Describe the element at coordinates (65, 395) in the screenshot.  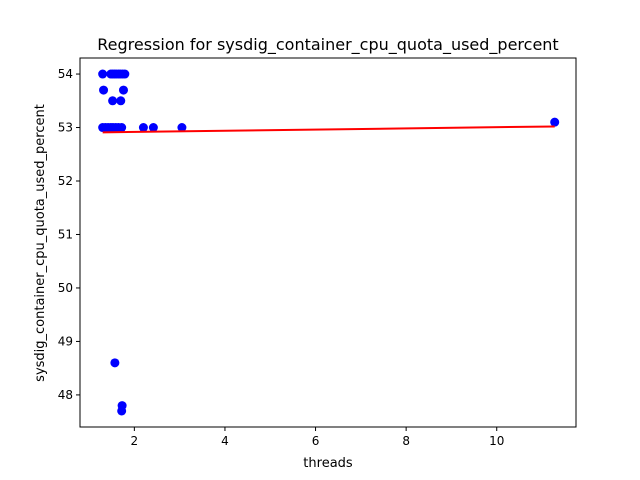
I see `y-tick-label: 48` at that location.